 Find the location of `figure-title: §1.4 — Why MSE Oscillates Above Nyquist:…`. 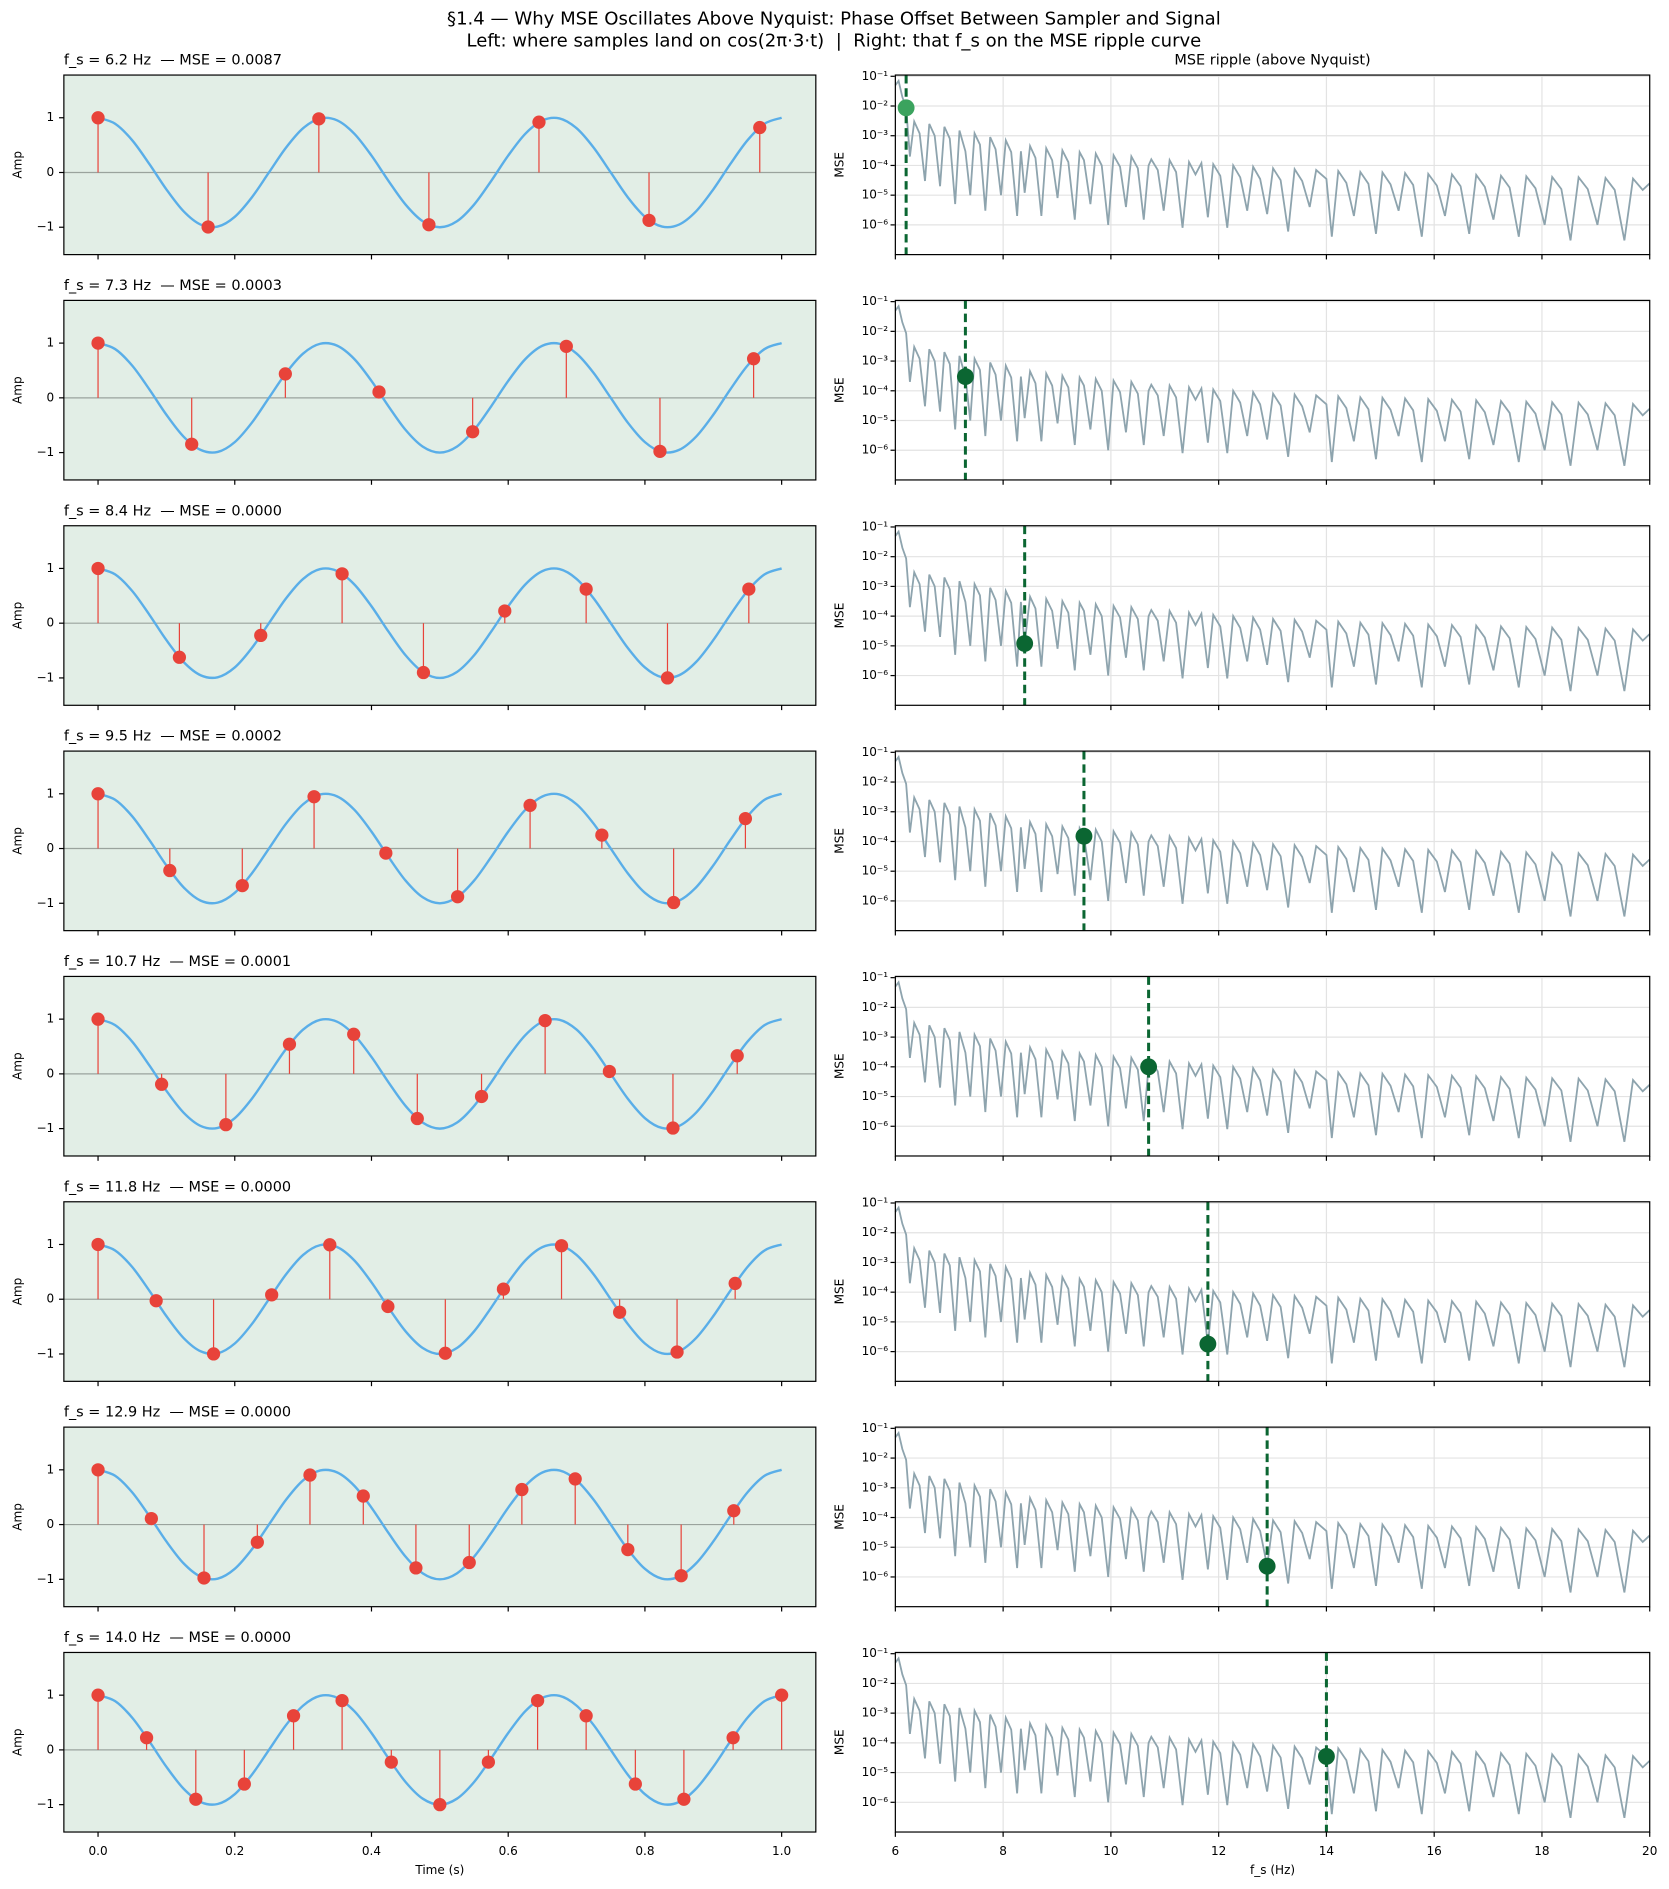

figure-title: §1.4 — Why MSE Oscillates Above Nyquist:… is located at coordinates (834, 19).